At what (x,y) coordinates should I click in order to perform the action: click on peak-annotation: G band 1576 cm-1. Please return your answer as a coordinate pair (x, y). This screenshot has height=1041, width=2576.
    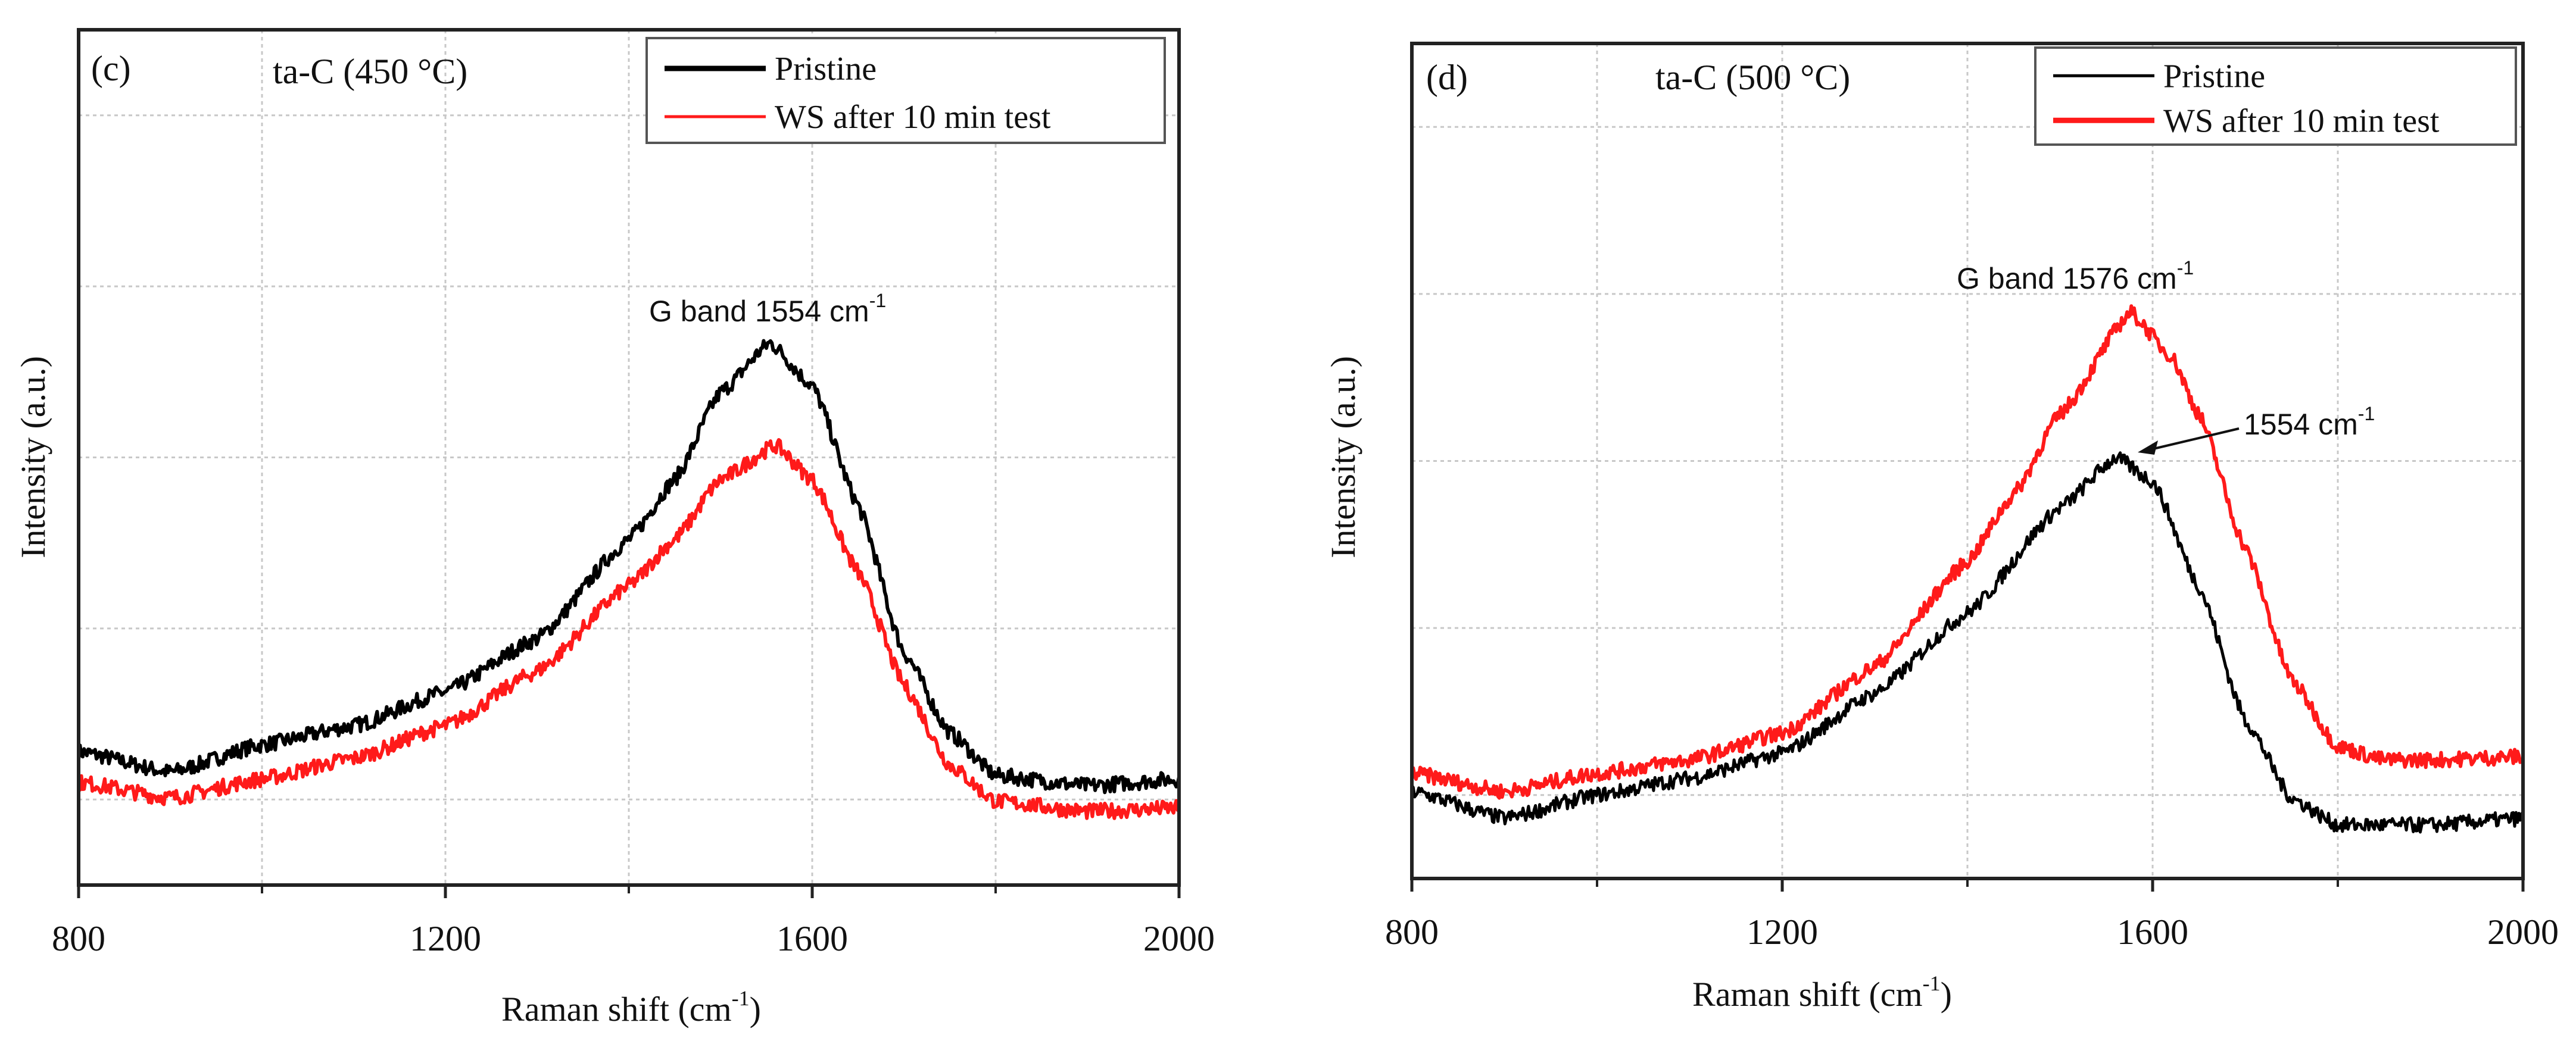
    Looking at the image, I should click on (2076, 276).